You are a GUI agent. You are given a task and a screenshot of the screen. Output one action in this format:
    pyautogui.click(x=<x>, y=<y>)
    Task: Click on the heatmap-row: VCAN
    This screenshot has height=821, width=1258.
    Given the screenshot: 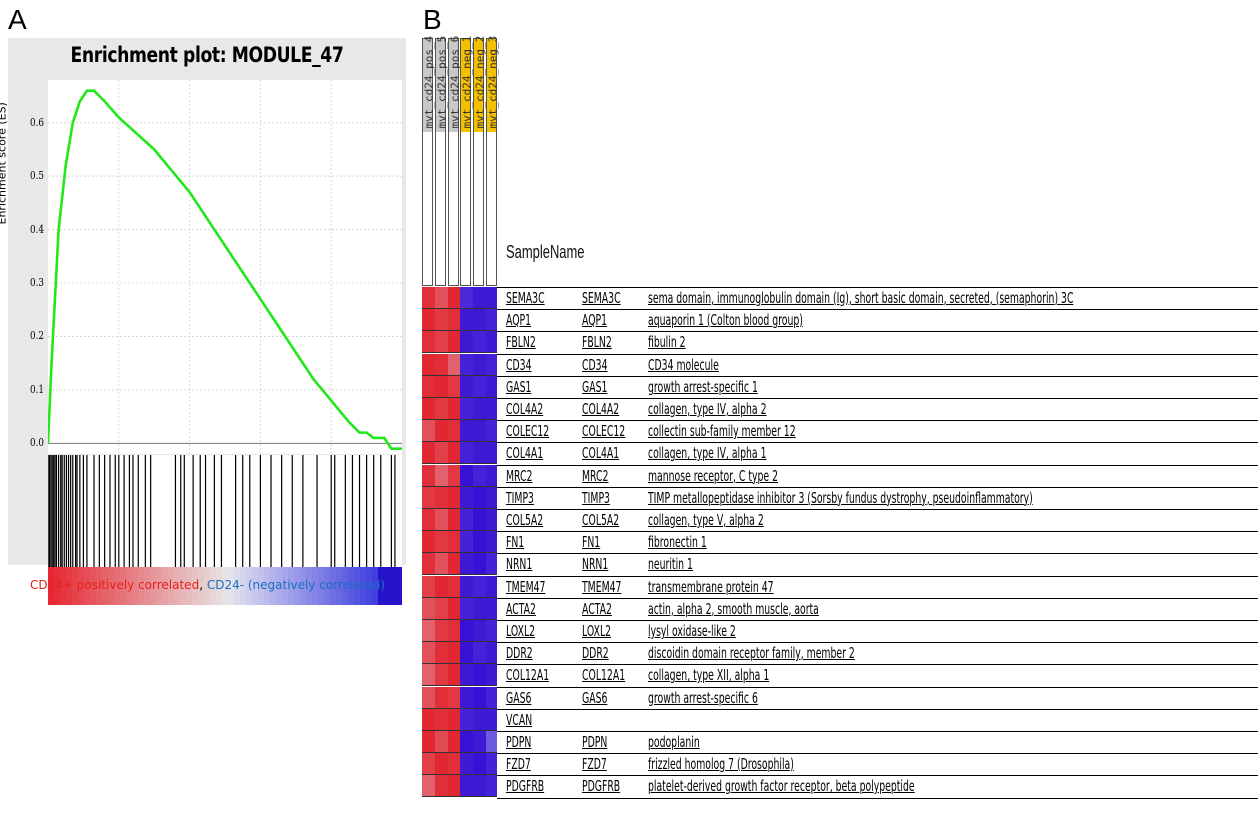 What is the action you would take?
    pyautogui.click(x=840, y=719)
    